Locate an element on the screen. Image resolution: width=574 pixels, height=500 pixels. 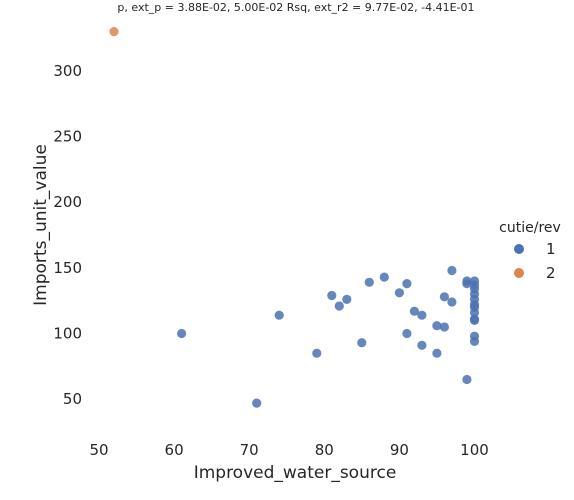
legend-label-2: 2 is located at coordinates (551, 273).